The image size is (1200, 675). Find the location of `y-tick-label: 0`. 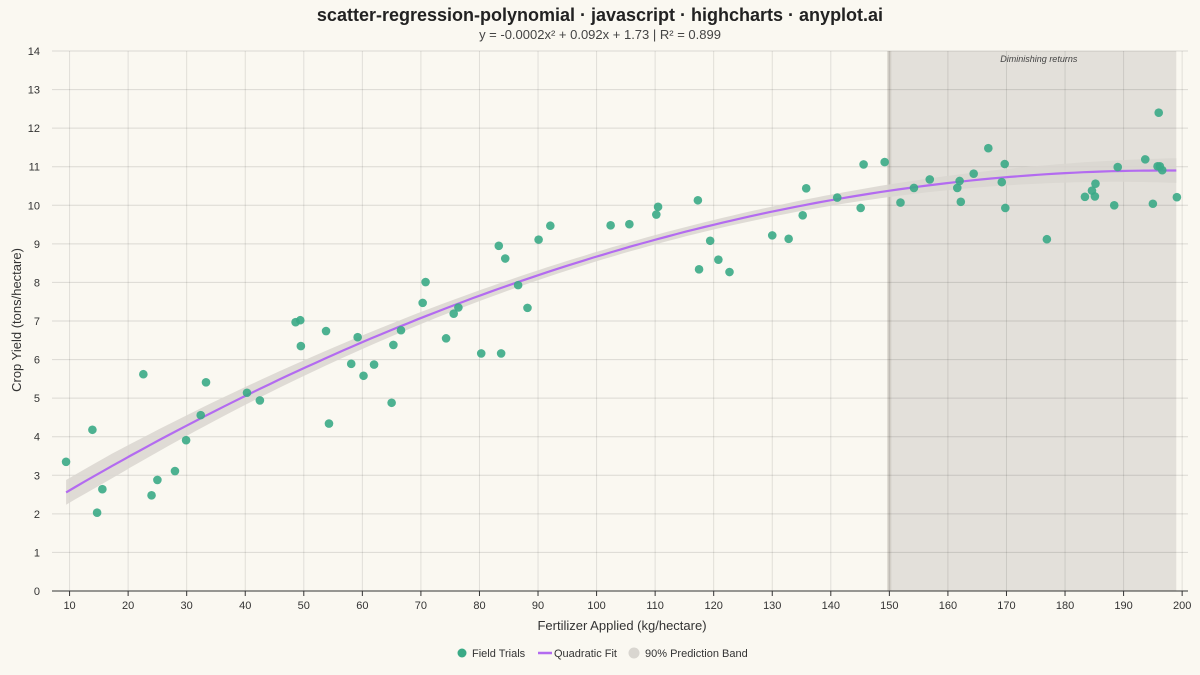

y-tick-label: 0 is located at coordinates (37, 592).